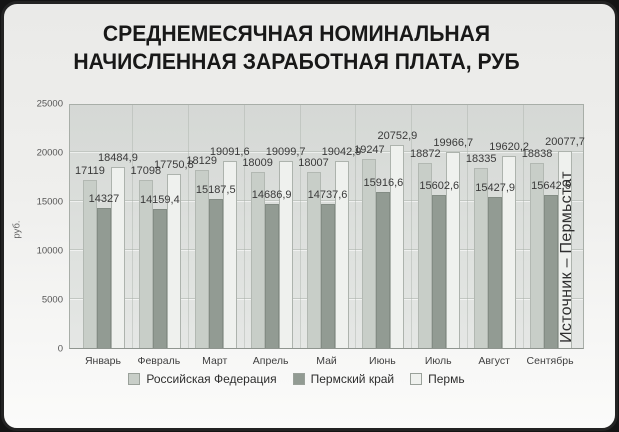 The width and height of the screenshot is (619, 432). What do you see at coordinates (313, 162) in the screenshot?
I see `bar-value-label: 18007` at bounding box center [313, 162].